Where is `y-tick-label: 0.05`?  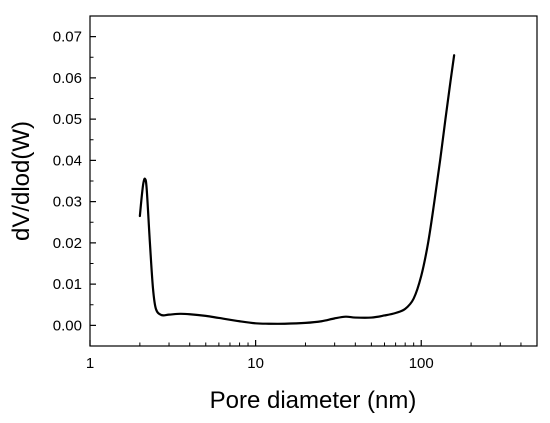 y-tick-label: 0.05 is located at coordinates (67, 119).